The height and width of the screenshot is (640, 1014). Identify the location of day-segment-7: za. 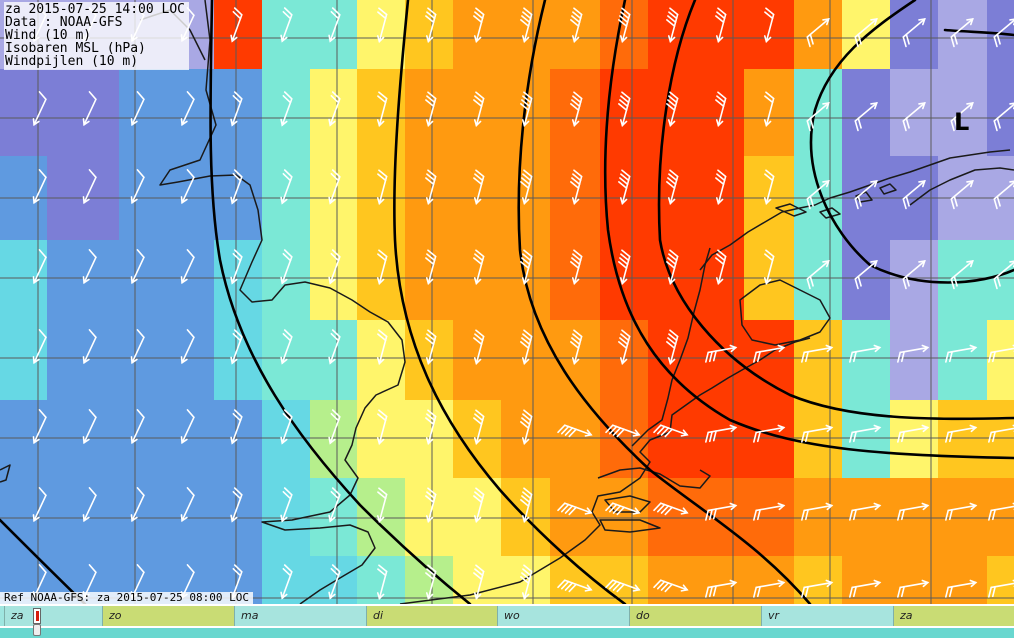
(953, 616).